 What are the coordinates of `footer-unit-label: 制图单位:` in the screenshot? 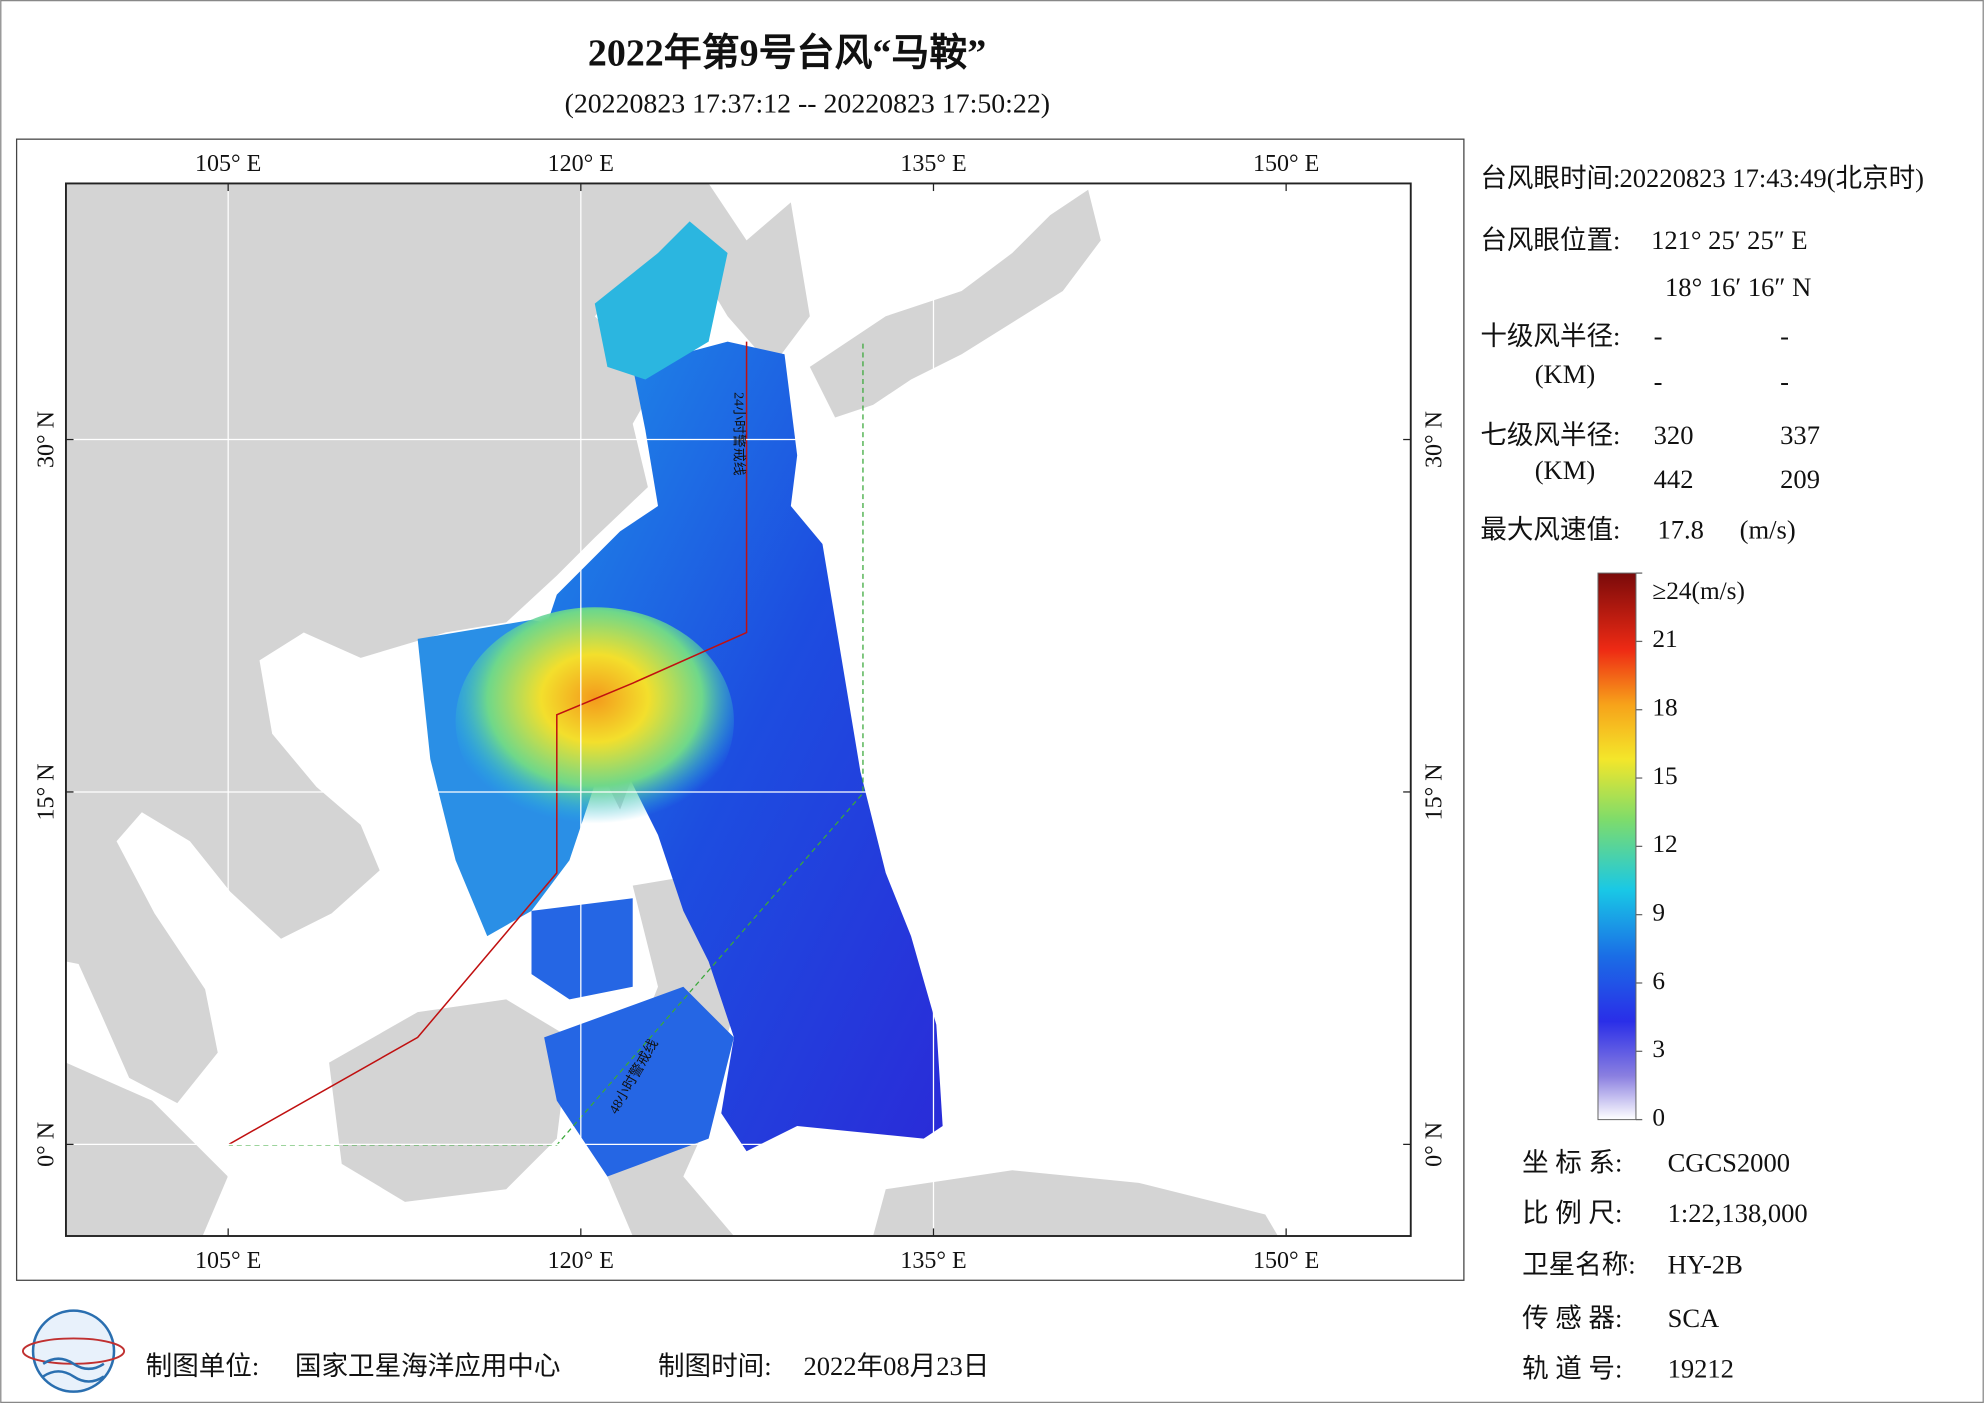 It's located at (203, 1366).